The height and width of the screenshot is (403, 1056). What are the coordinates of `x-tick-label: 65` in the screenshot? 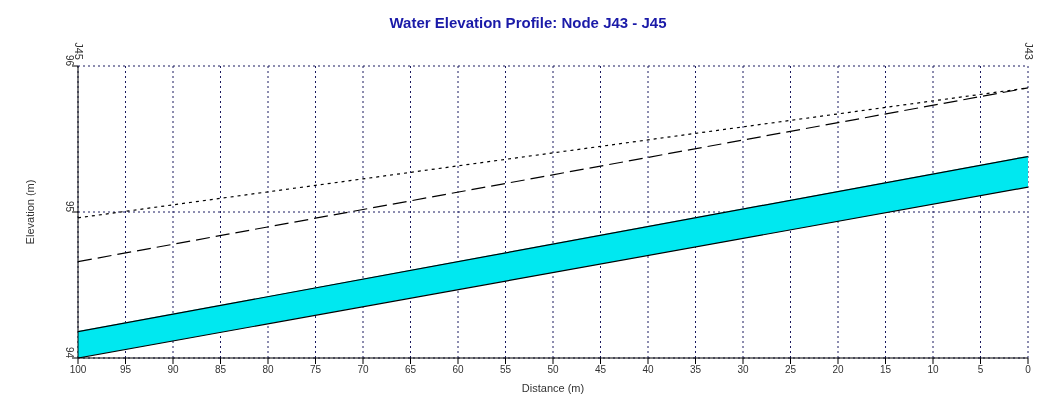 It's located at (410, 370).